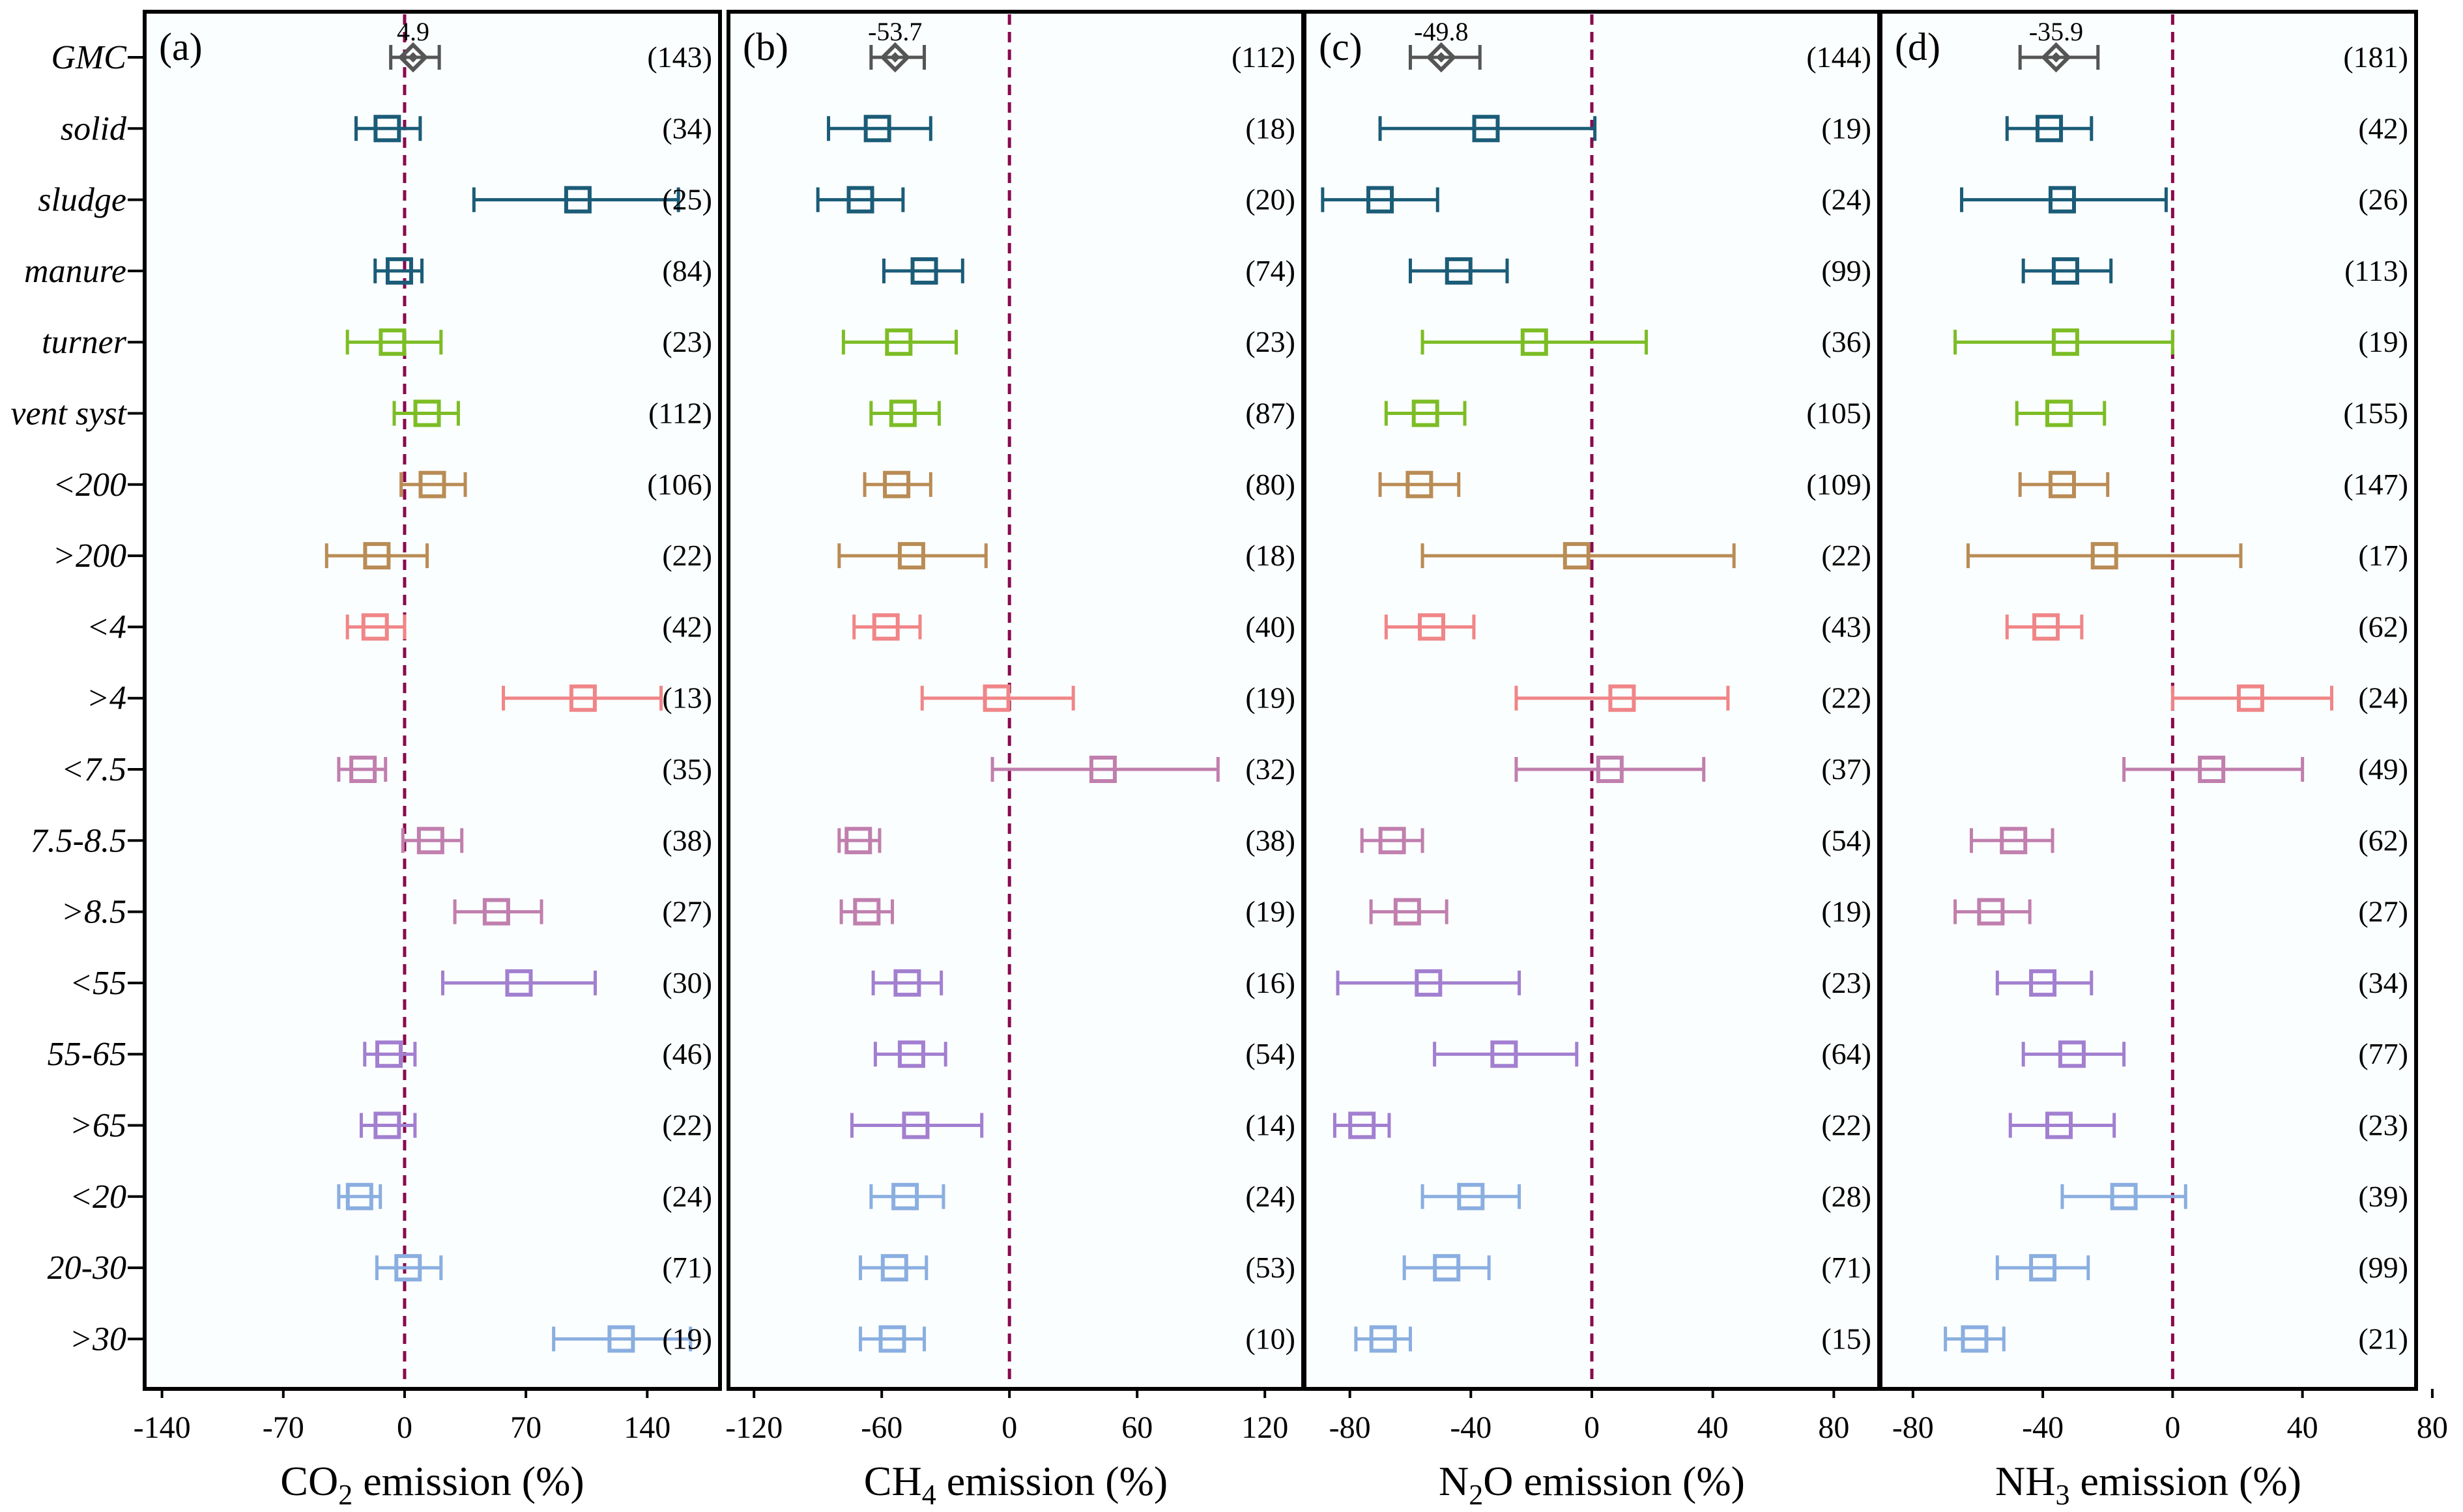 The width and height of the screenshot is (2463, 1512). I want to click on data-row: (32), so click(1142, 769).